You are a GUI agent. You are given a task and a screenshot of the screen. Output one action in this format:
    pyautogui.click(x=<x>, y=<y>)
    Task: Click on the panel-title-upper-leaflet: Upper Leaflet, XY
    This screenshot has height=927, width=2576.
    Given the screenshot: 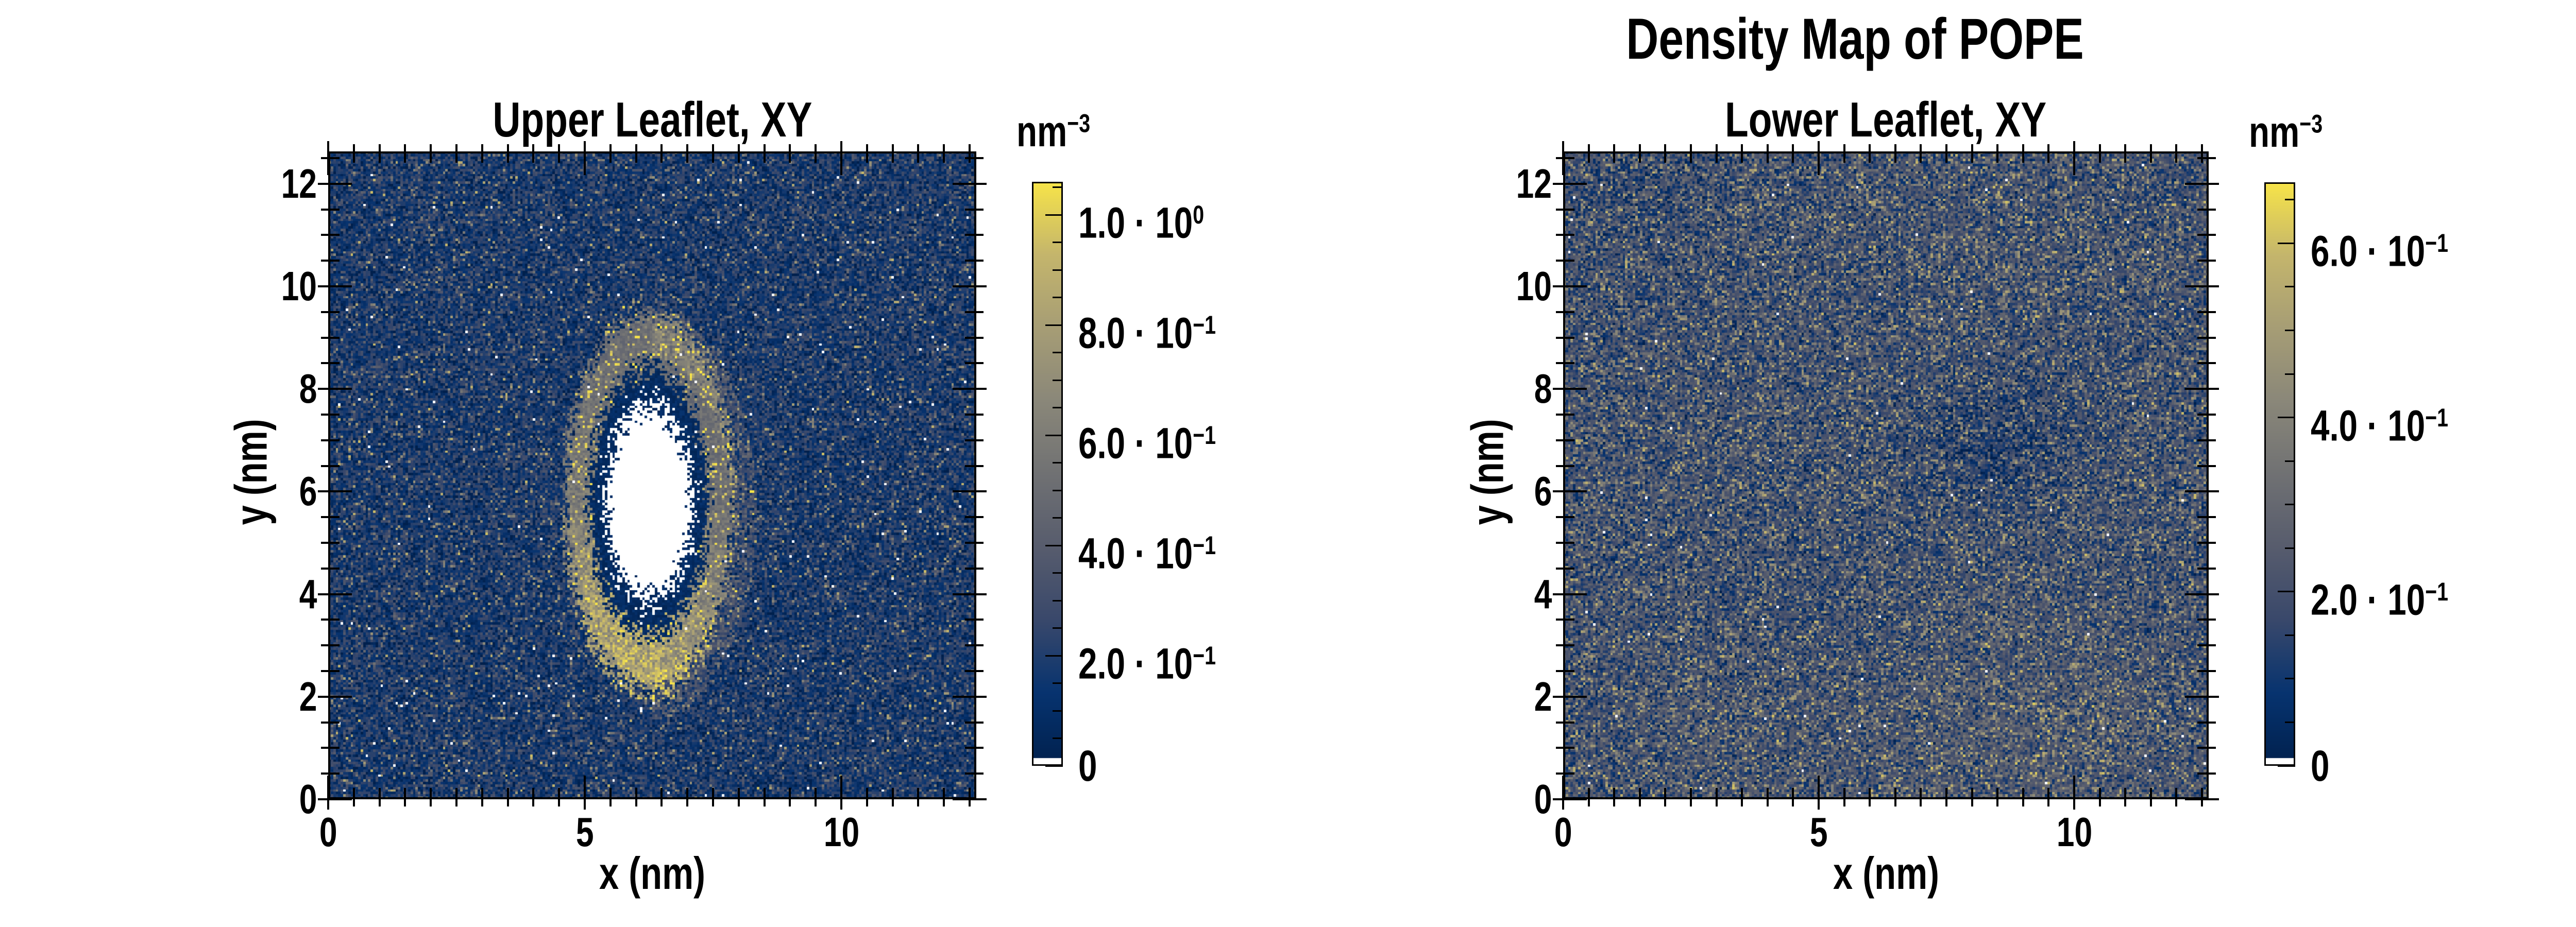 What is the action you would take?
    pyautogui.click(x=652, y=120)
    